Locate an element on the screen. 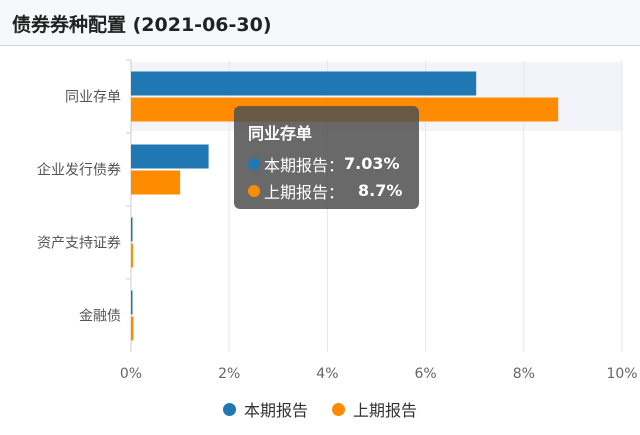 The image size is (640, 435). tooltip-current-dot is located at coordinates (254, 163).